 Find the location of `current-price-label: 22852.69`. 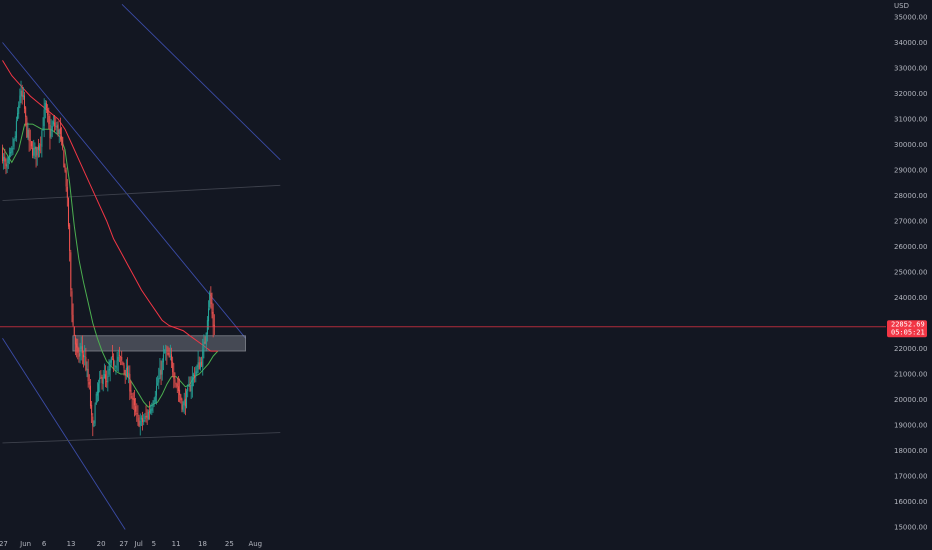

current-price-label: 22852.69 is located at coordinates (908, 324).